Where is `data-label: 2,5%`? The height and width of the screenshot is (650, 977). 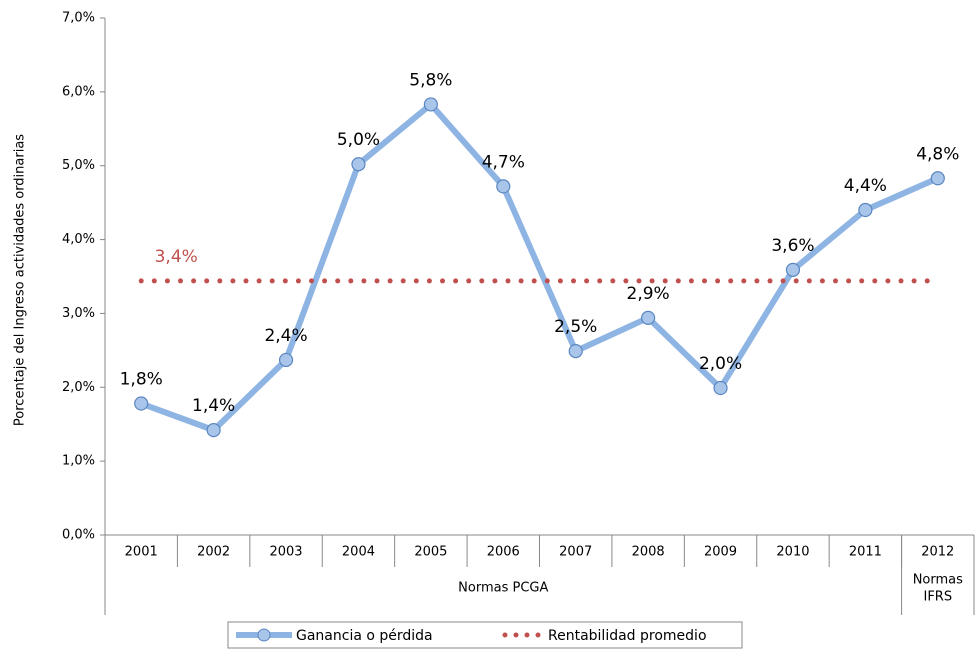
data-label: 2,5% is located at coordinates (575, 327).